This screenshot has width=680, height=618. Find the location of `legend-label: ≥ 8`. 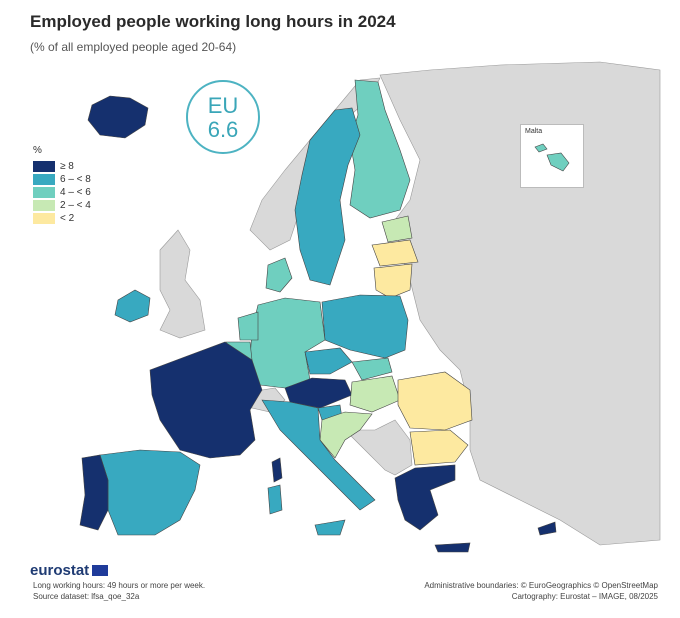

legend-label: ≥ 8 is located at coordinates (67, 166).